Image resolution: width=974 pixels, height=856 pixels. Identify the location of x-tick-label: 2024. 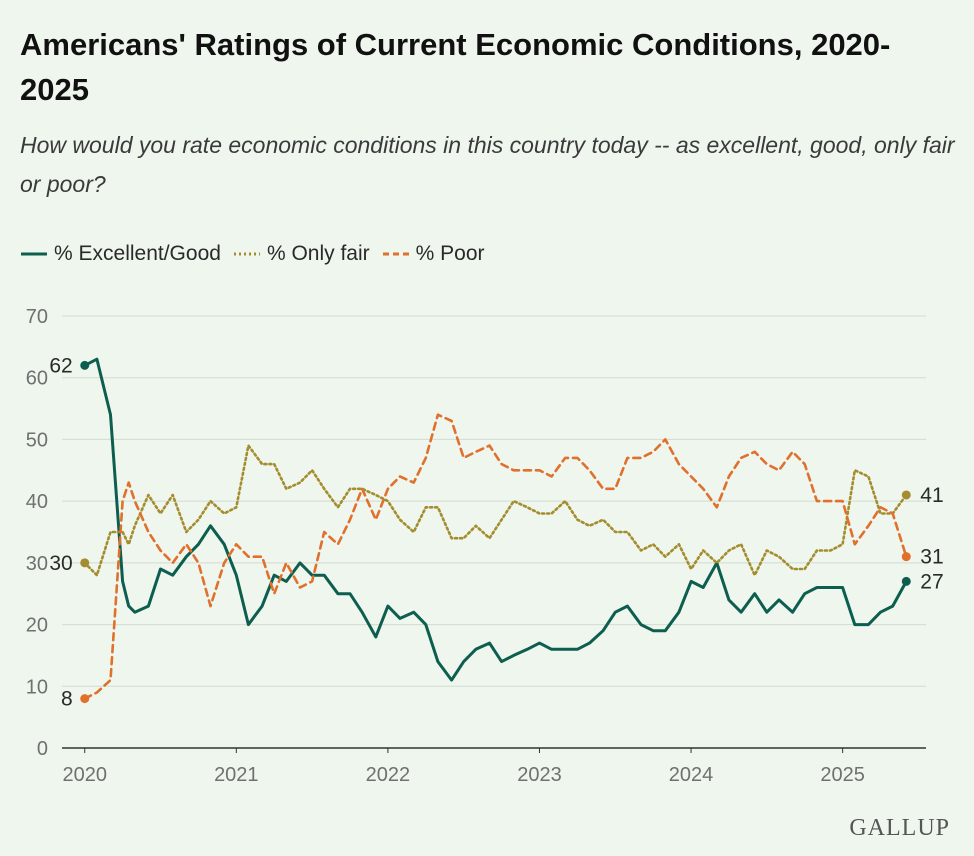
(691, 775).